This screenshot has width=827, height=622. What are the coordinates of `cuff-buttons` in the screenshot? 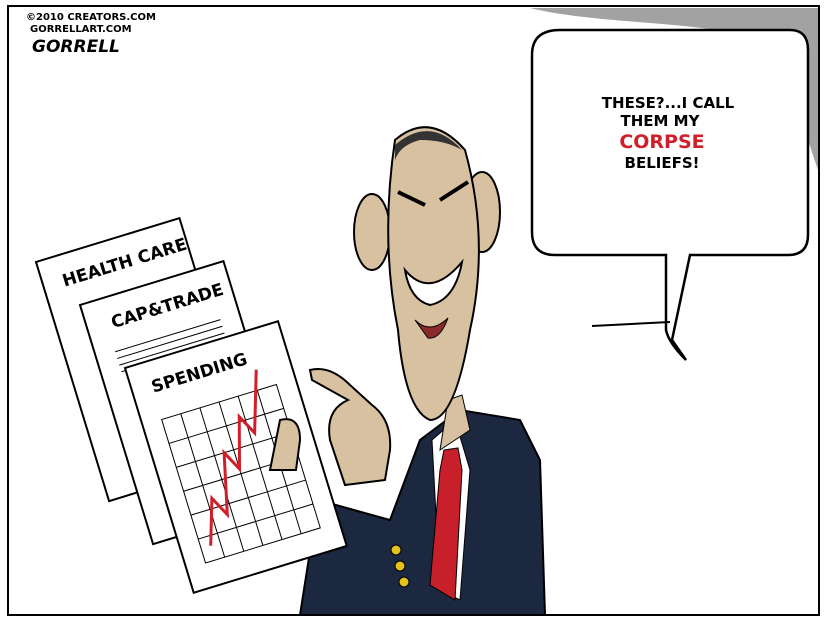 It's located at (400, 566).